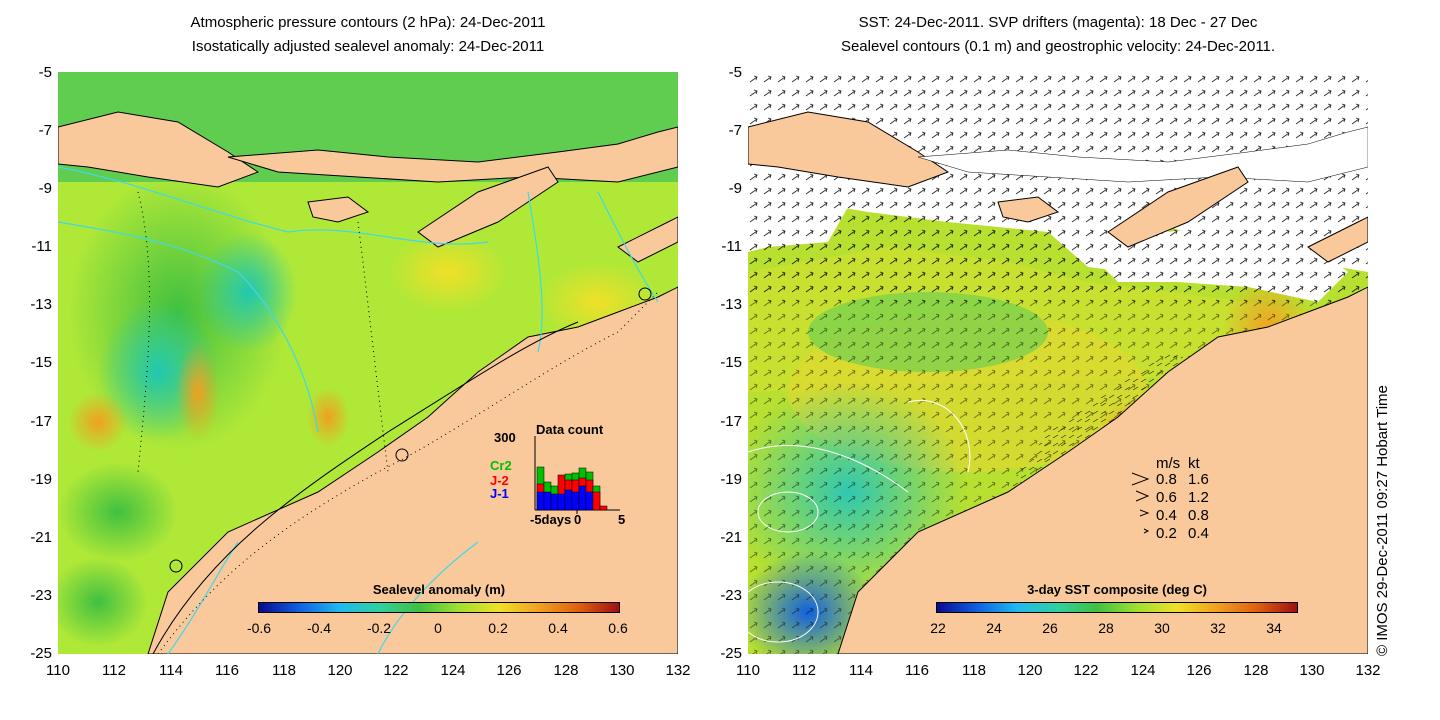 The height and width of the screenshot is (720, 1440). What do you see at coordinates (1140, 503) in the screenshot?
I see `velocity-arrows-legend` at bounding box center [1140, 503].